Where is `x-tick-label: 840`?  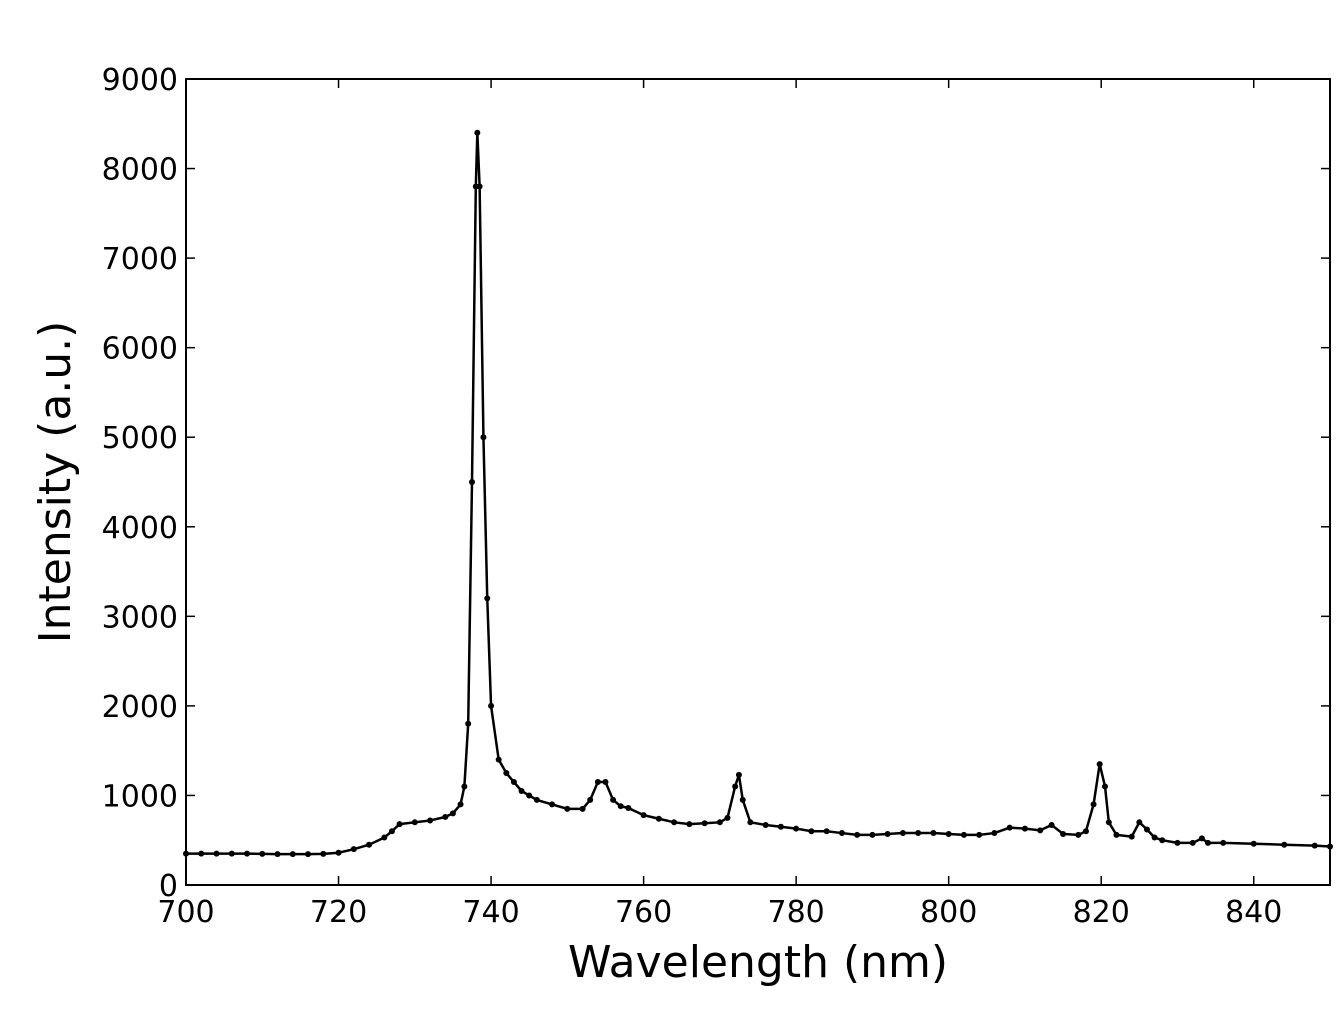
x-tick-label: 840 is located at coordinates (1253, 912).